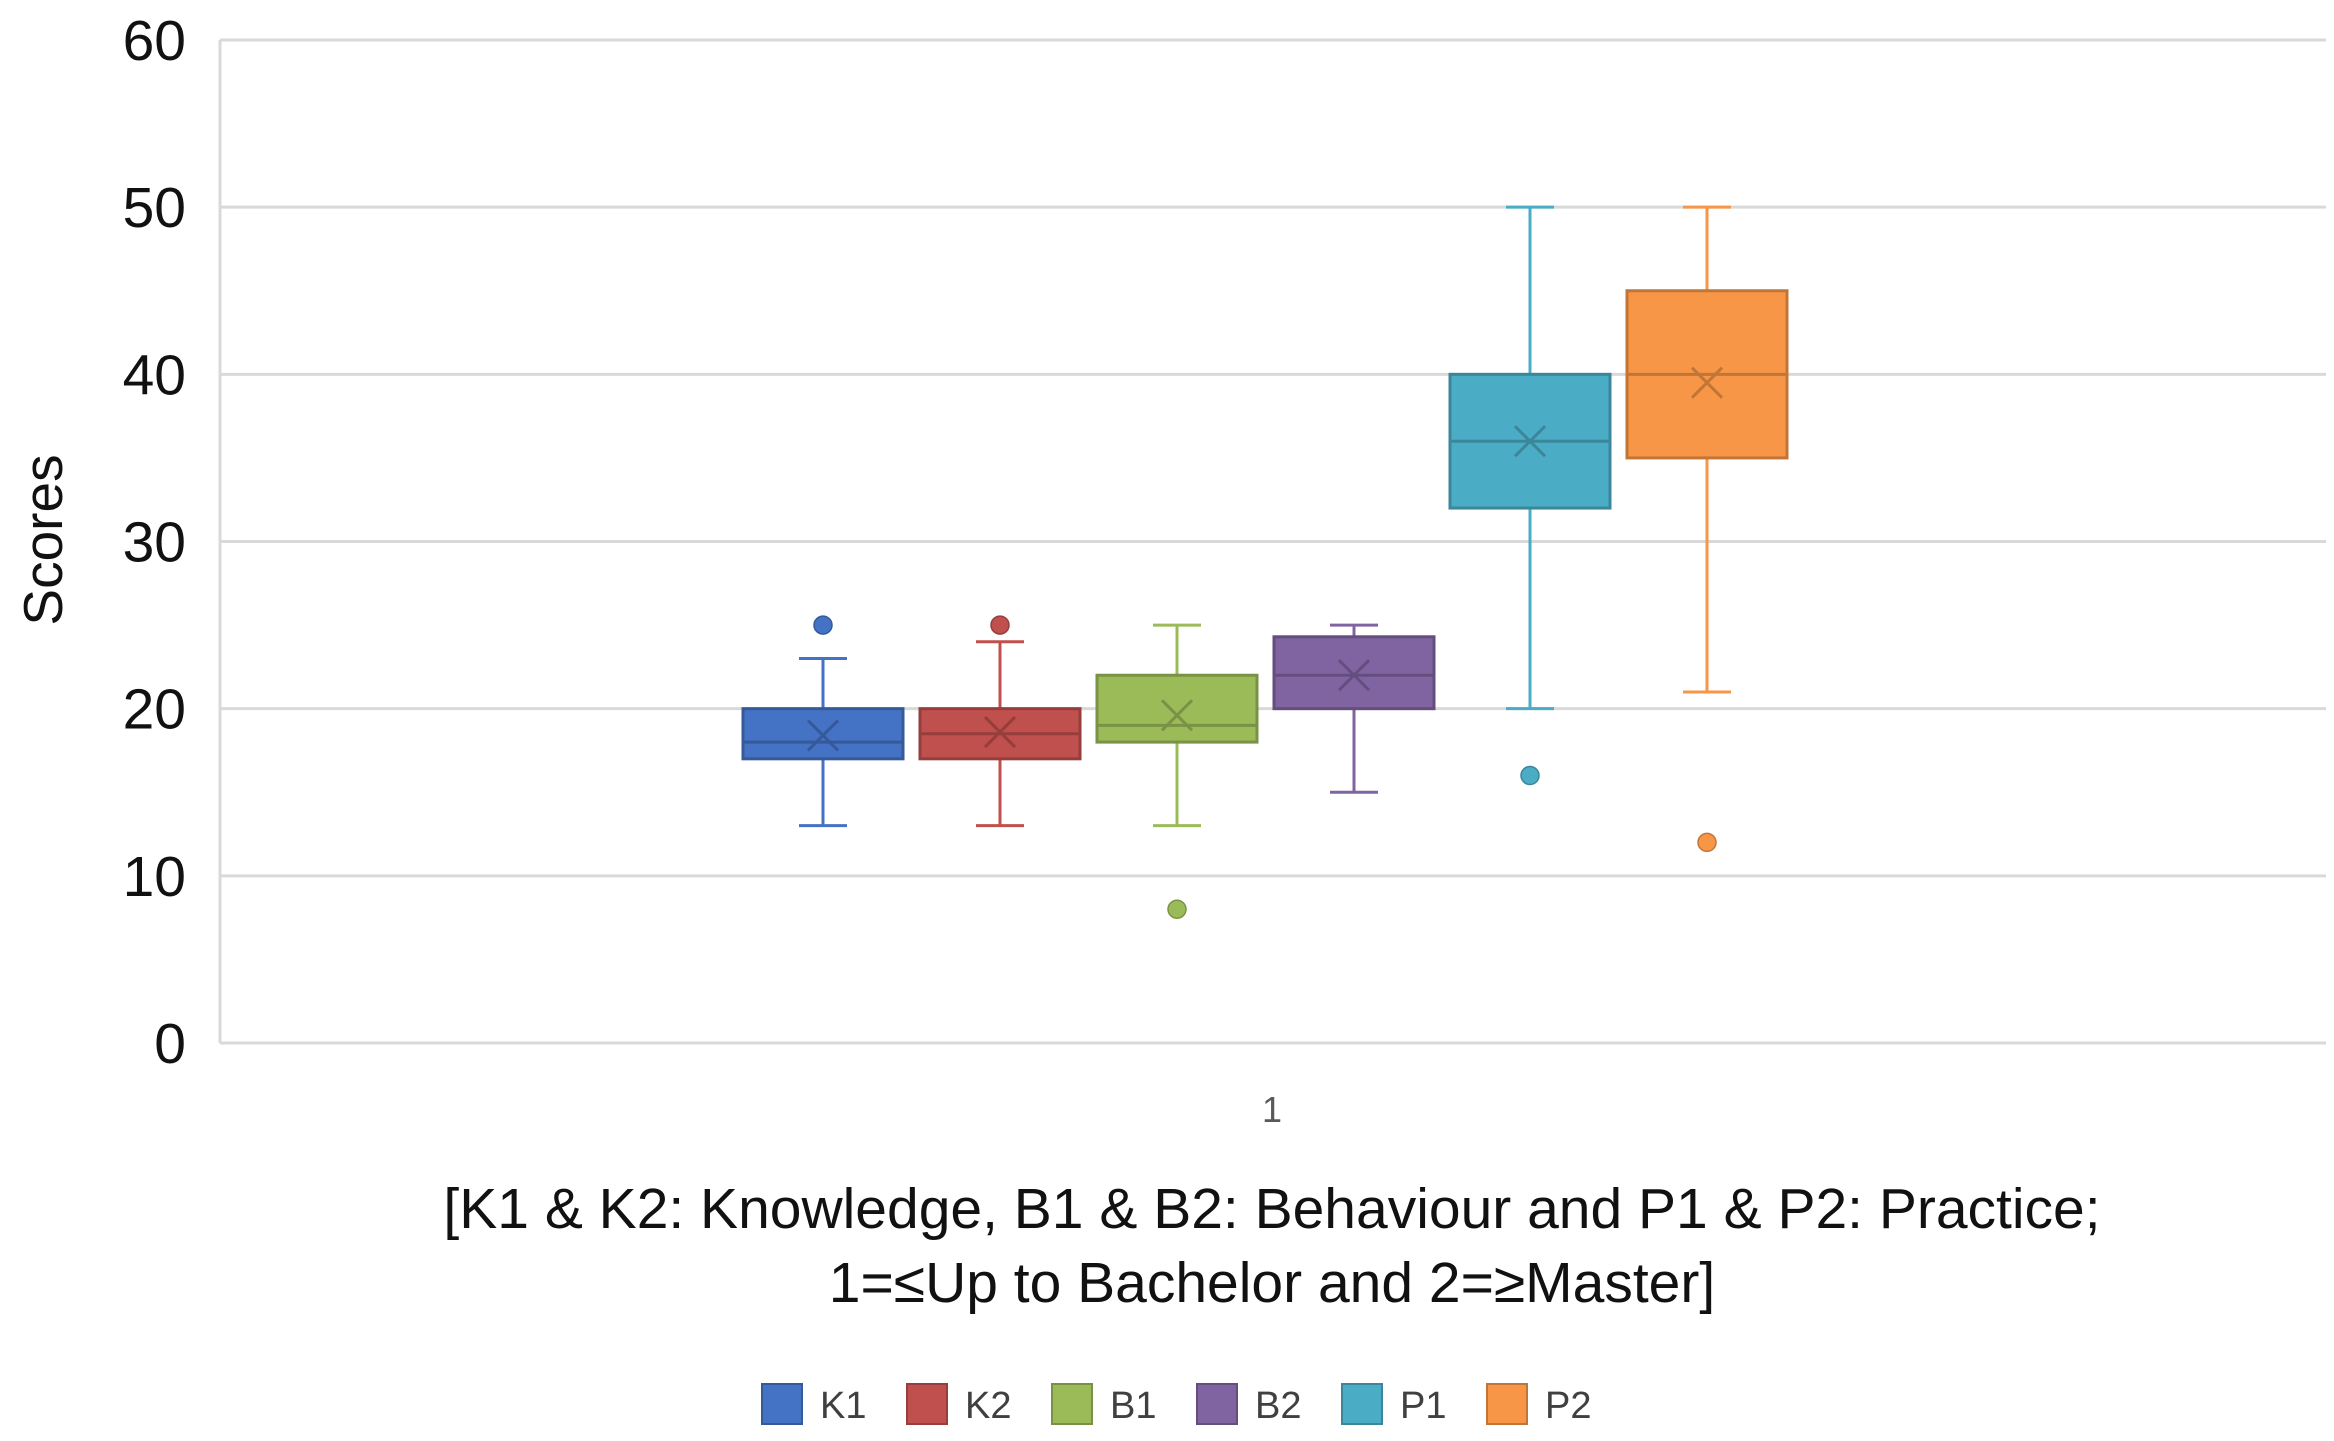  Describe the element at coordinates (154, 877) in the screenshot. I see `y-tick-10: 10` at that location.